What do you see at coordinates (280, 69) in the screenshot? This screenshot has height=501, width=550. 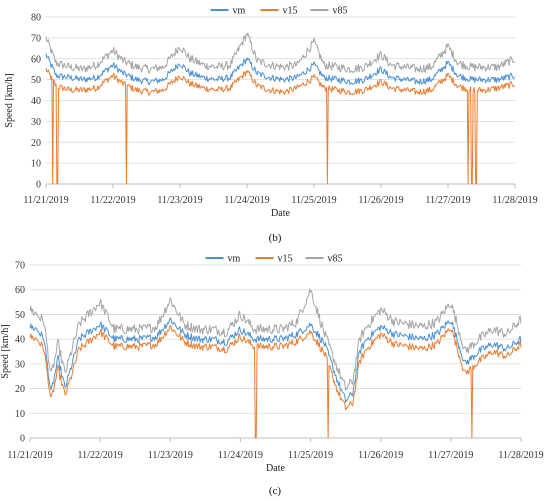 I see `series-line-vm` at bounding box center [280, 69].